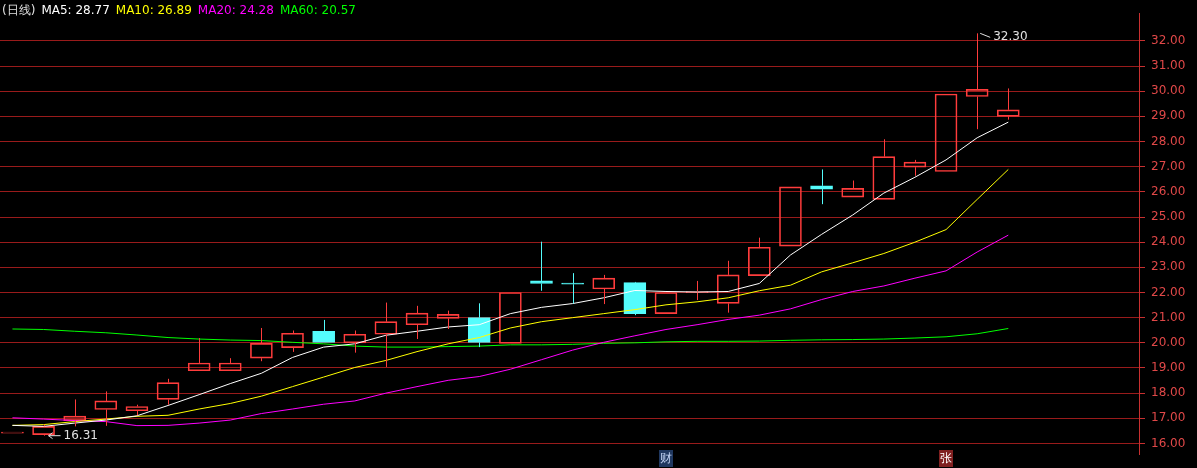 The height and width of the screenshot is (468, 1197). I want to click on annotation: 张, so click(946, 458).